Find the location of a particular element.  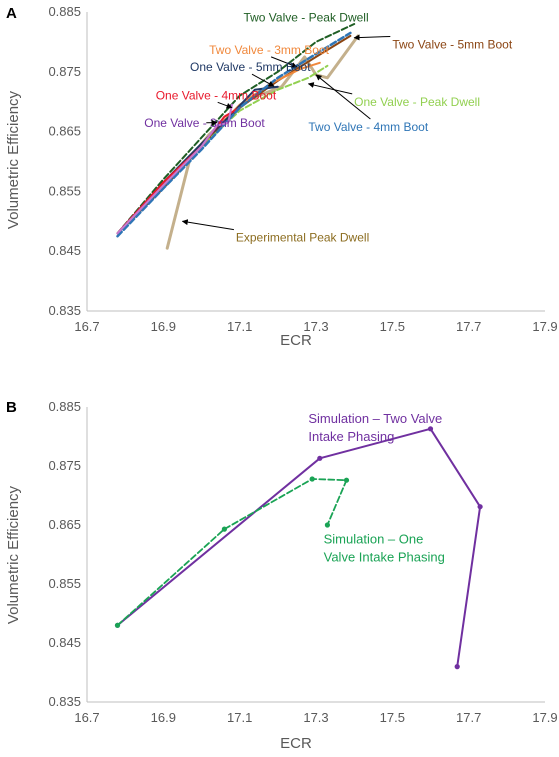

annotation-label-a: Two Valve - 3mm Boot is located at coordinates (269, 50).